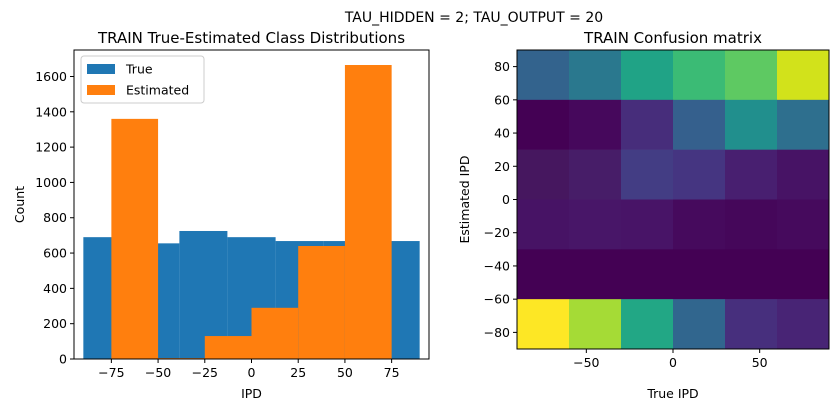 The height and width of the screenshot is (411, 837). What do you see at coordinates (751, 124) in the screenshot?
I see `heatmap-cell-r2-c5` at bounding box center [751, 124].